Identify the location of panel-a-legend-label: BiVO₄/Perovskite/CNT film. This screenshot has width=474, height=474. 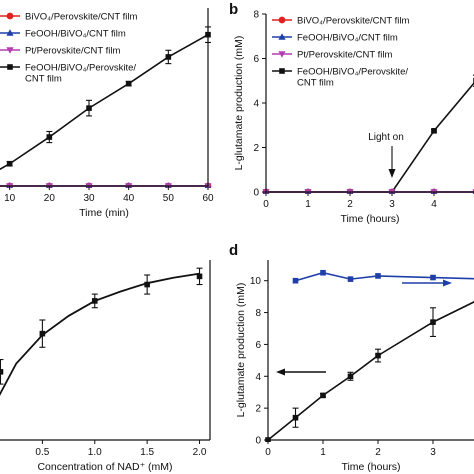
(81, 17).